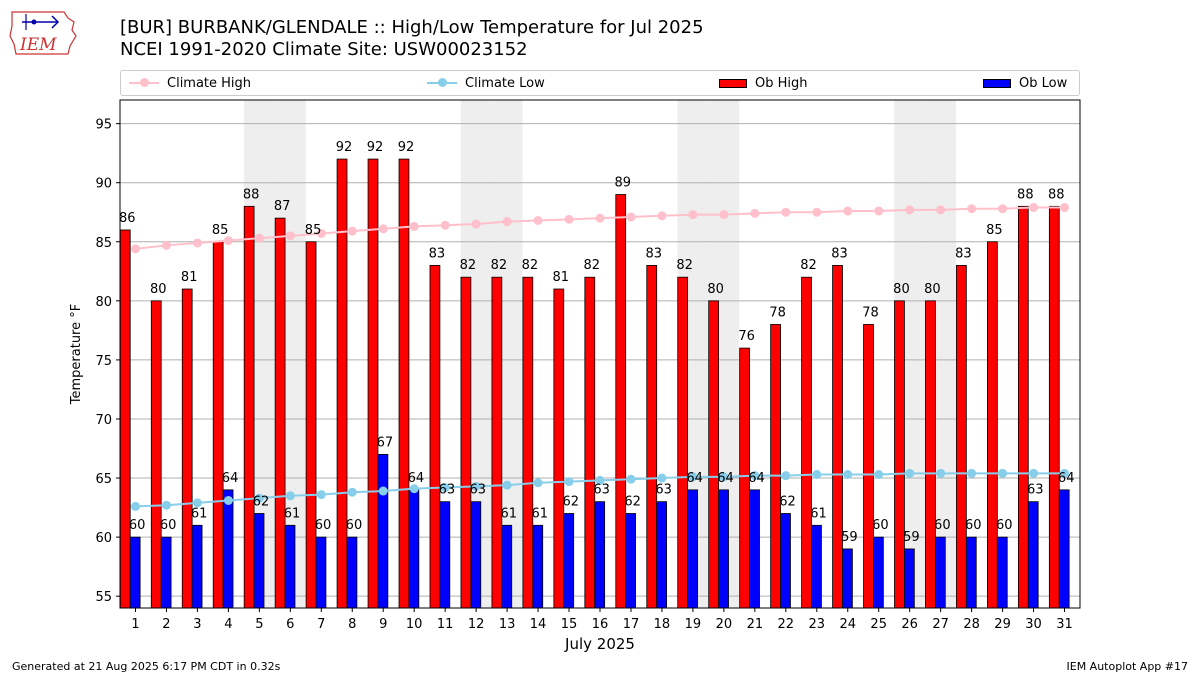 This screenshot has height=675, width=1200. I want to click on y-tick-label: 80, so click(103, 302).